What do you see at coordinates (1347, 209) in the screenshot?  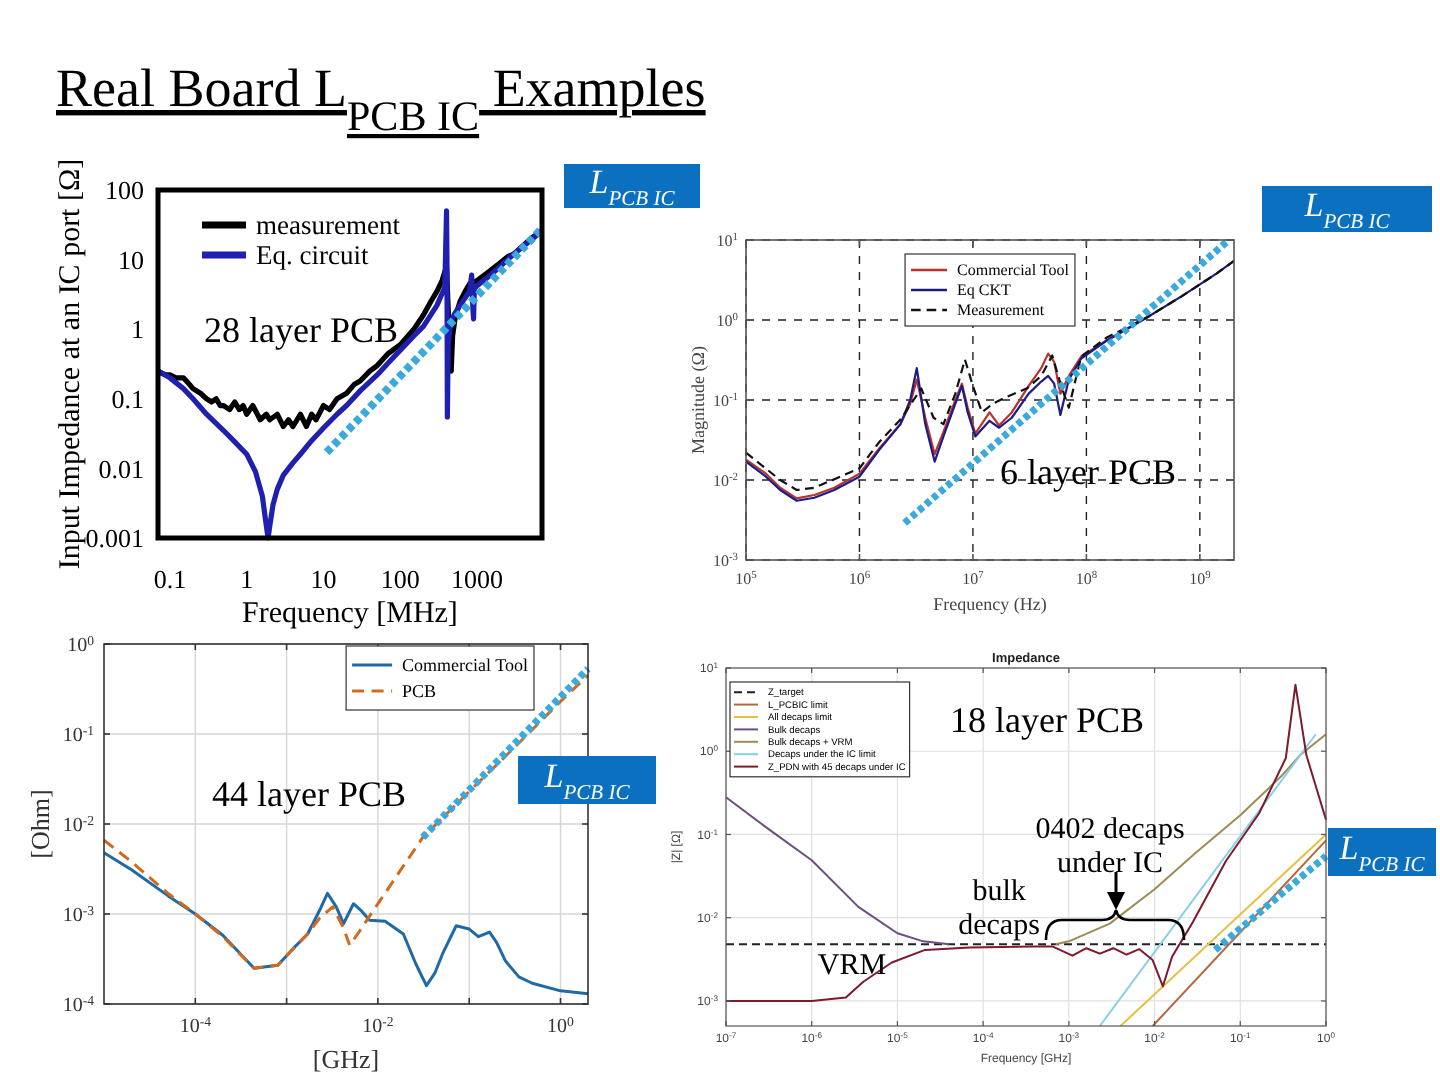 I see `text: L$_{PCB IC}$` at bounding box center [1347, 209].